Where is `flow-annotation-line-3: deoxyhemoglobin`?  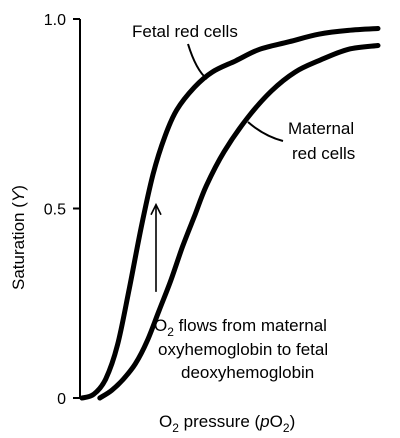 flow-annotation-line-3: deoxyhemoglobin is located at coordinates (247, 372).